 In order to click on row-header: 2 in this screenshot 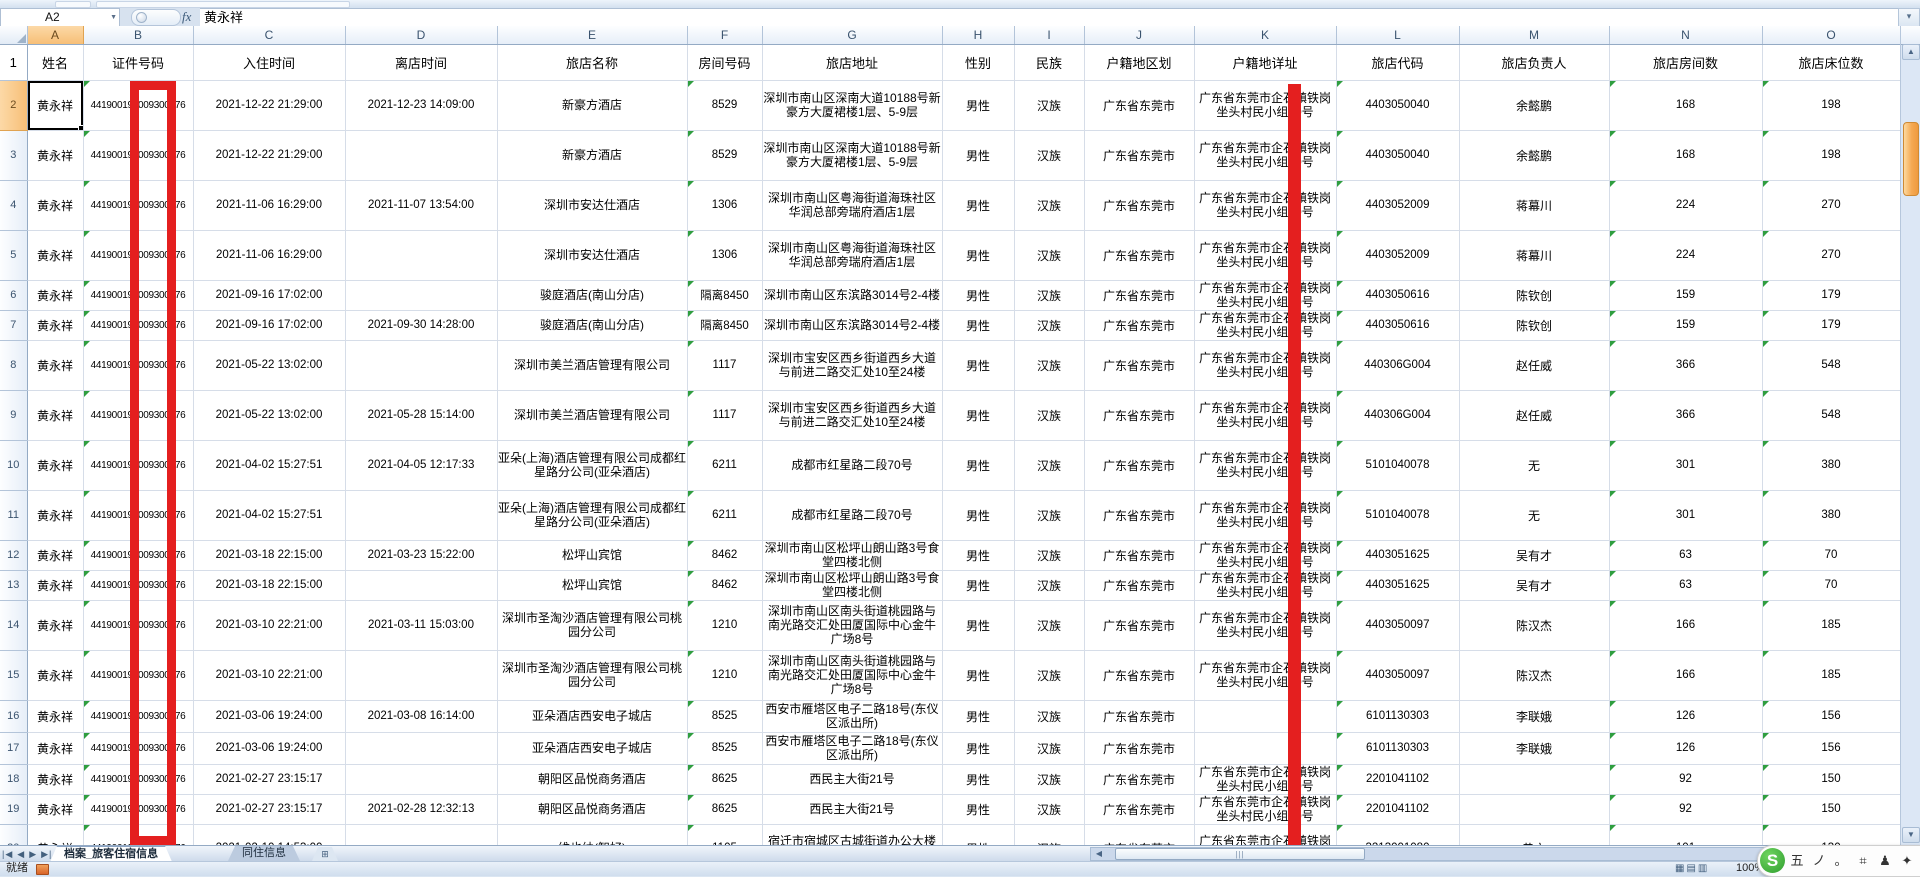, I will do `click(14, 105)`.